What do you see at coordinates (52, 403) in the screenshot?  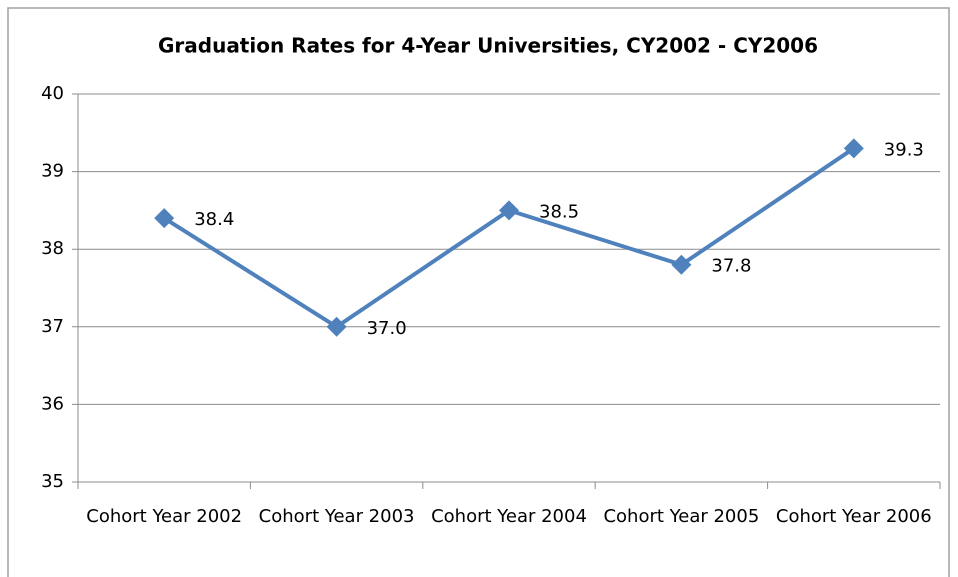 I see `y-tick-label: 36` at bounding box center [52, 403].